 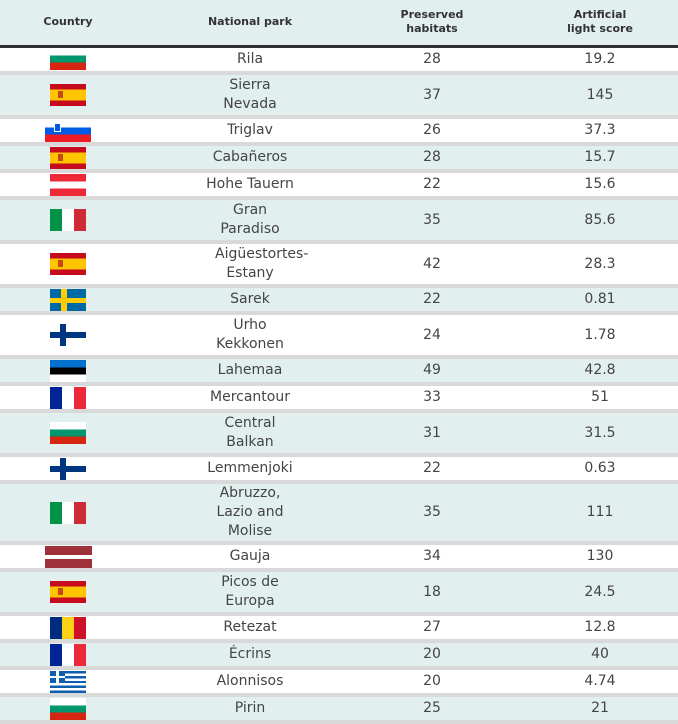 I want to click on park-cell: Lahemaa, so click(x=250, y=371).